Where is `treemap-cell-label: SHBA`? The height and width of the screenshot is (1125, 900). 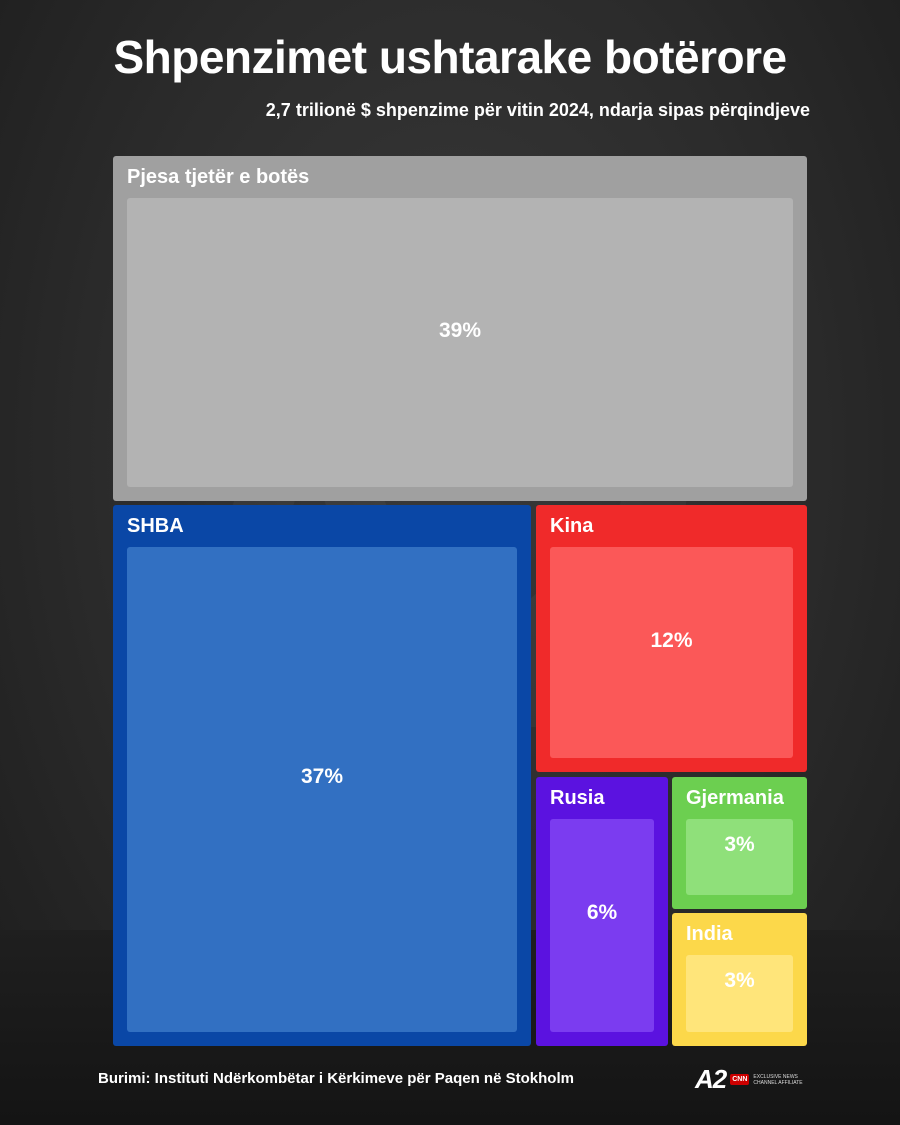
treemap-cell-label: SHBA is located at coordinates (155, 526).